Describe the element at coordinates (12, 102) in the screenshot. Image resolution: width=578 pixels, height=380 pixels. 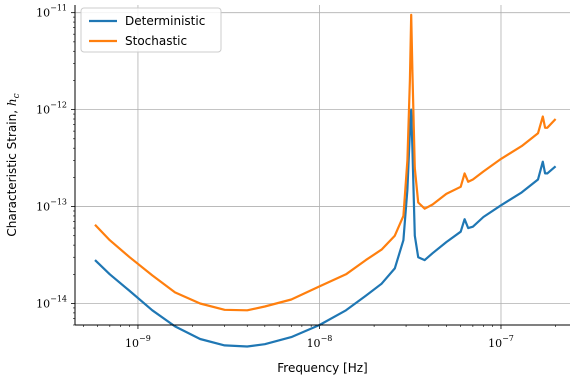
I see `y-axis-label-symbol: h` at that location.